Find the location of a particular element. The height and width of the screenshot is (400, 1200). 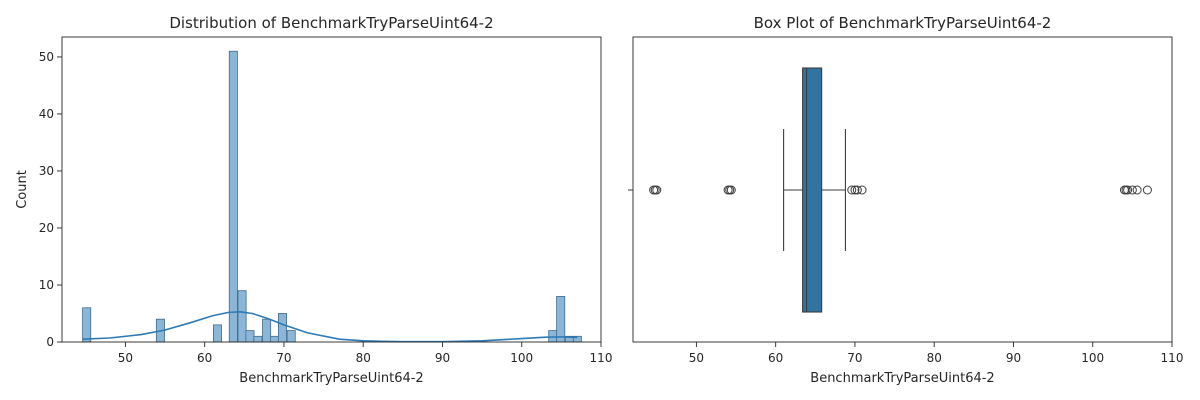

y-tick-label: 20 is located at coordinates (46, 228).